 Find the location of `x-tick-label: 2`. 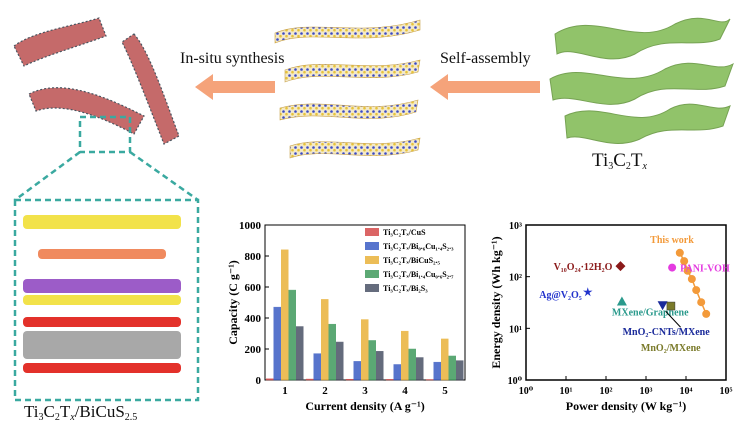

x-tick-label: 2 is located at coordinates (325, 391).